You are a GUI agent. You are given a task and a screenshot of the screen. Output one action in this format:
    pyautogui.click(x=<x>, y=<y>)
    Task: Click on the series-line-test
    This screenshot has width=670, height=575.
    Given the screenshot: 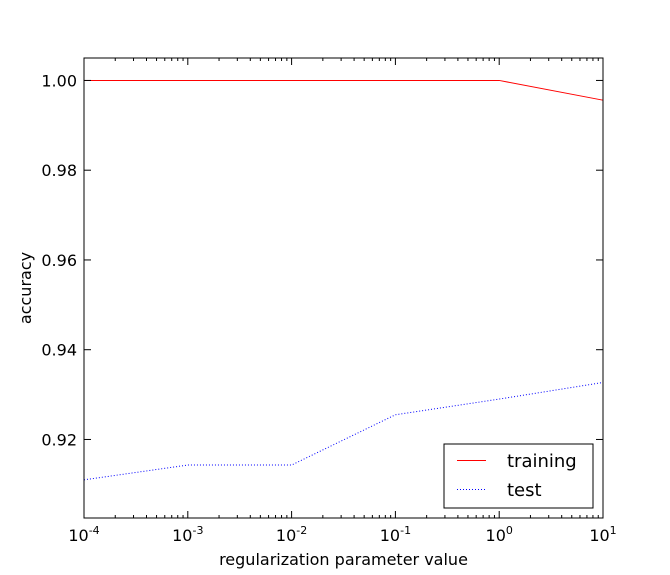 What is the action you would take?
    pyautogui.click(x=343, y=431)
    